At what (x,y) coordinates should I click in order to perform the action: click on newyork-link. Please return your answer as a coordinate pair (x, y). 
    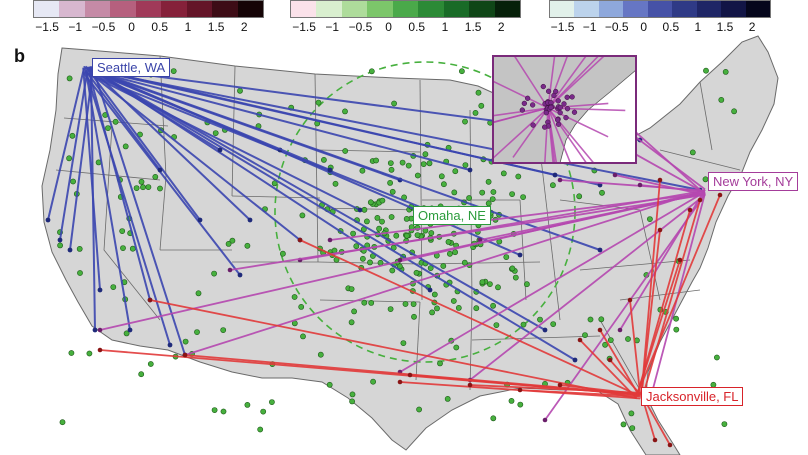
    Looking at the image, I should click on (587, 287).